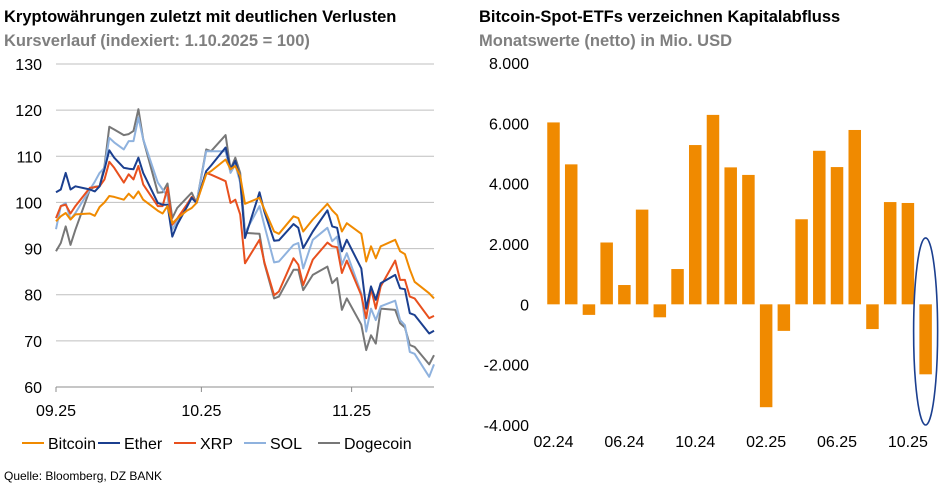 This screenshot has height=498, width=941. Describe the element at coordinates (509, 185) in the screenshot. I see `y-tick-label: 4.000` at that location.